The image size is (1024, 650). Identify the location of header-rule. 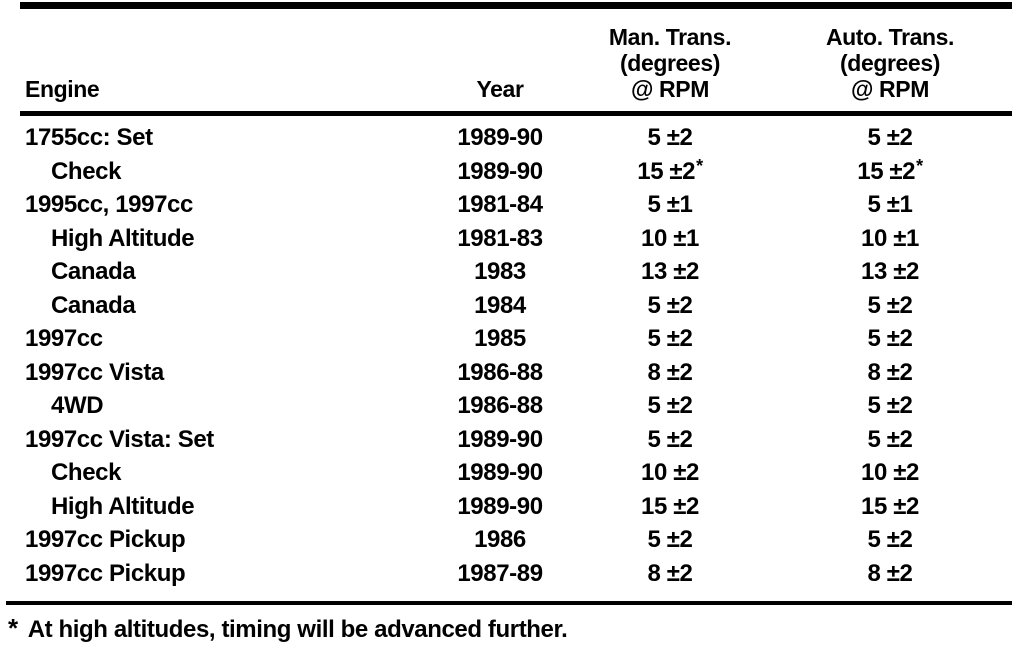
(516, 113).